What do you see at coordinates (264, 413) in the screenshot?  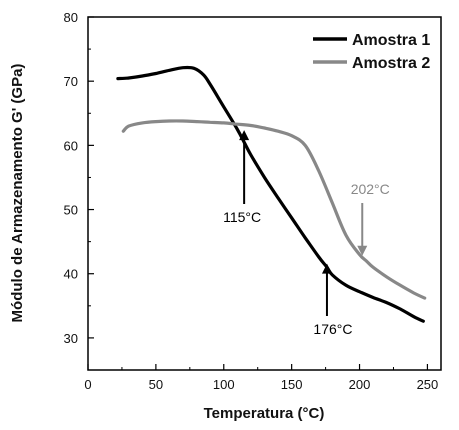 I see `x-axis-title: Temperatura (°C)` at bounding box center [264, 413].